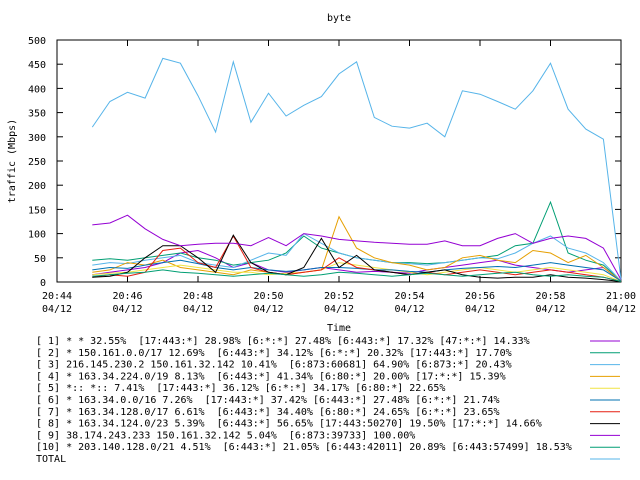 Image resolution: width=640 pixels, height=480 pixels. I want to click on x-tick-label: 20:54 04/12, so click(409, 303).